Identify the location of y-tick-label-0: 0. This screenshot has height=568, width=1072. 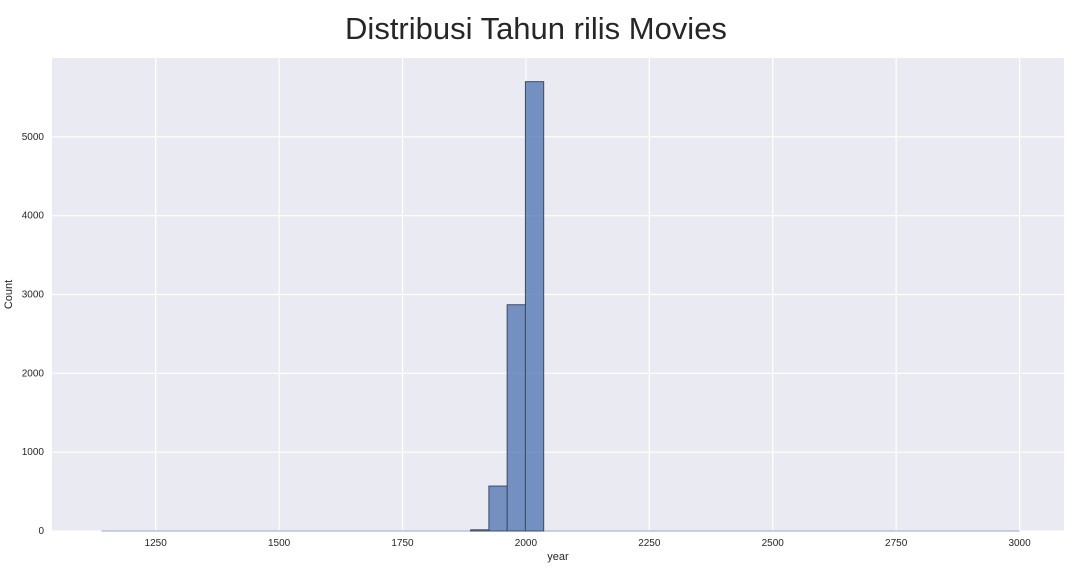
(41, 531).